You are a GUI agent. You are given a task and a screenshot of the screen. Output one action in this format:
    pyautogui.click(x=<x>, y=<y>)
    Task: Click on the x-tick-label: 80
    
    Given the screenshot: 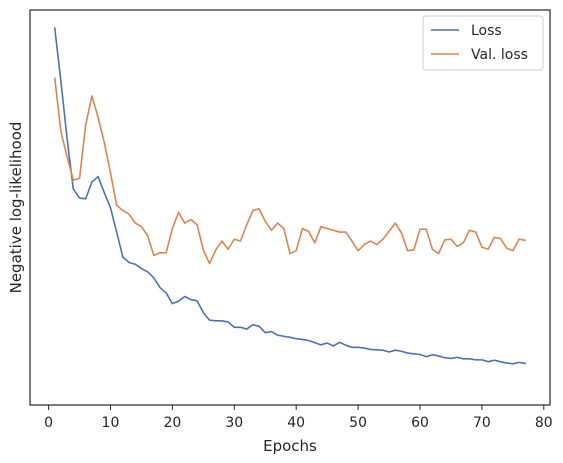 What is the action you would take?
    pyautogui.click(x=544, y=423)
    